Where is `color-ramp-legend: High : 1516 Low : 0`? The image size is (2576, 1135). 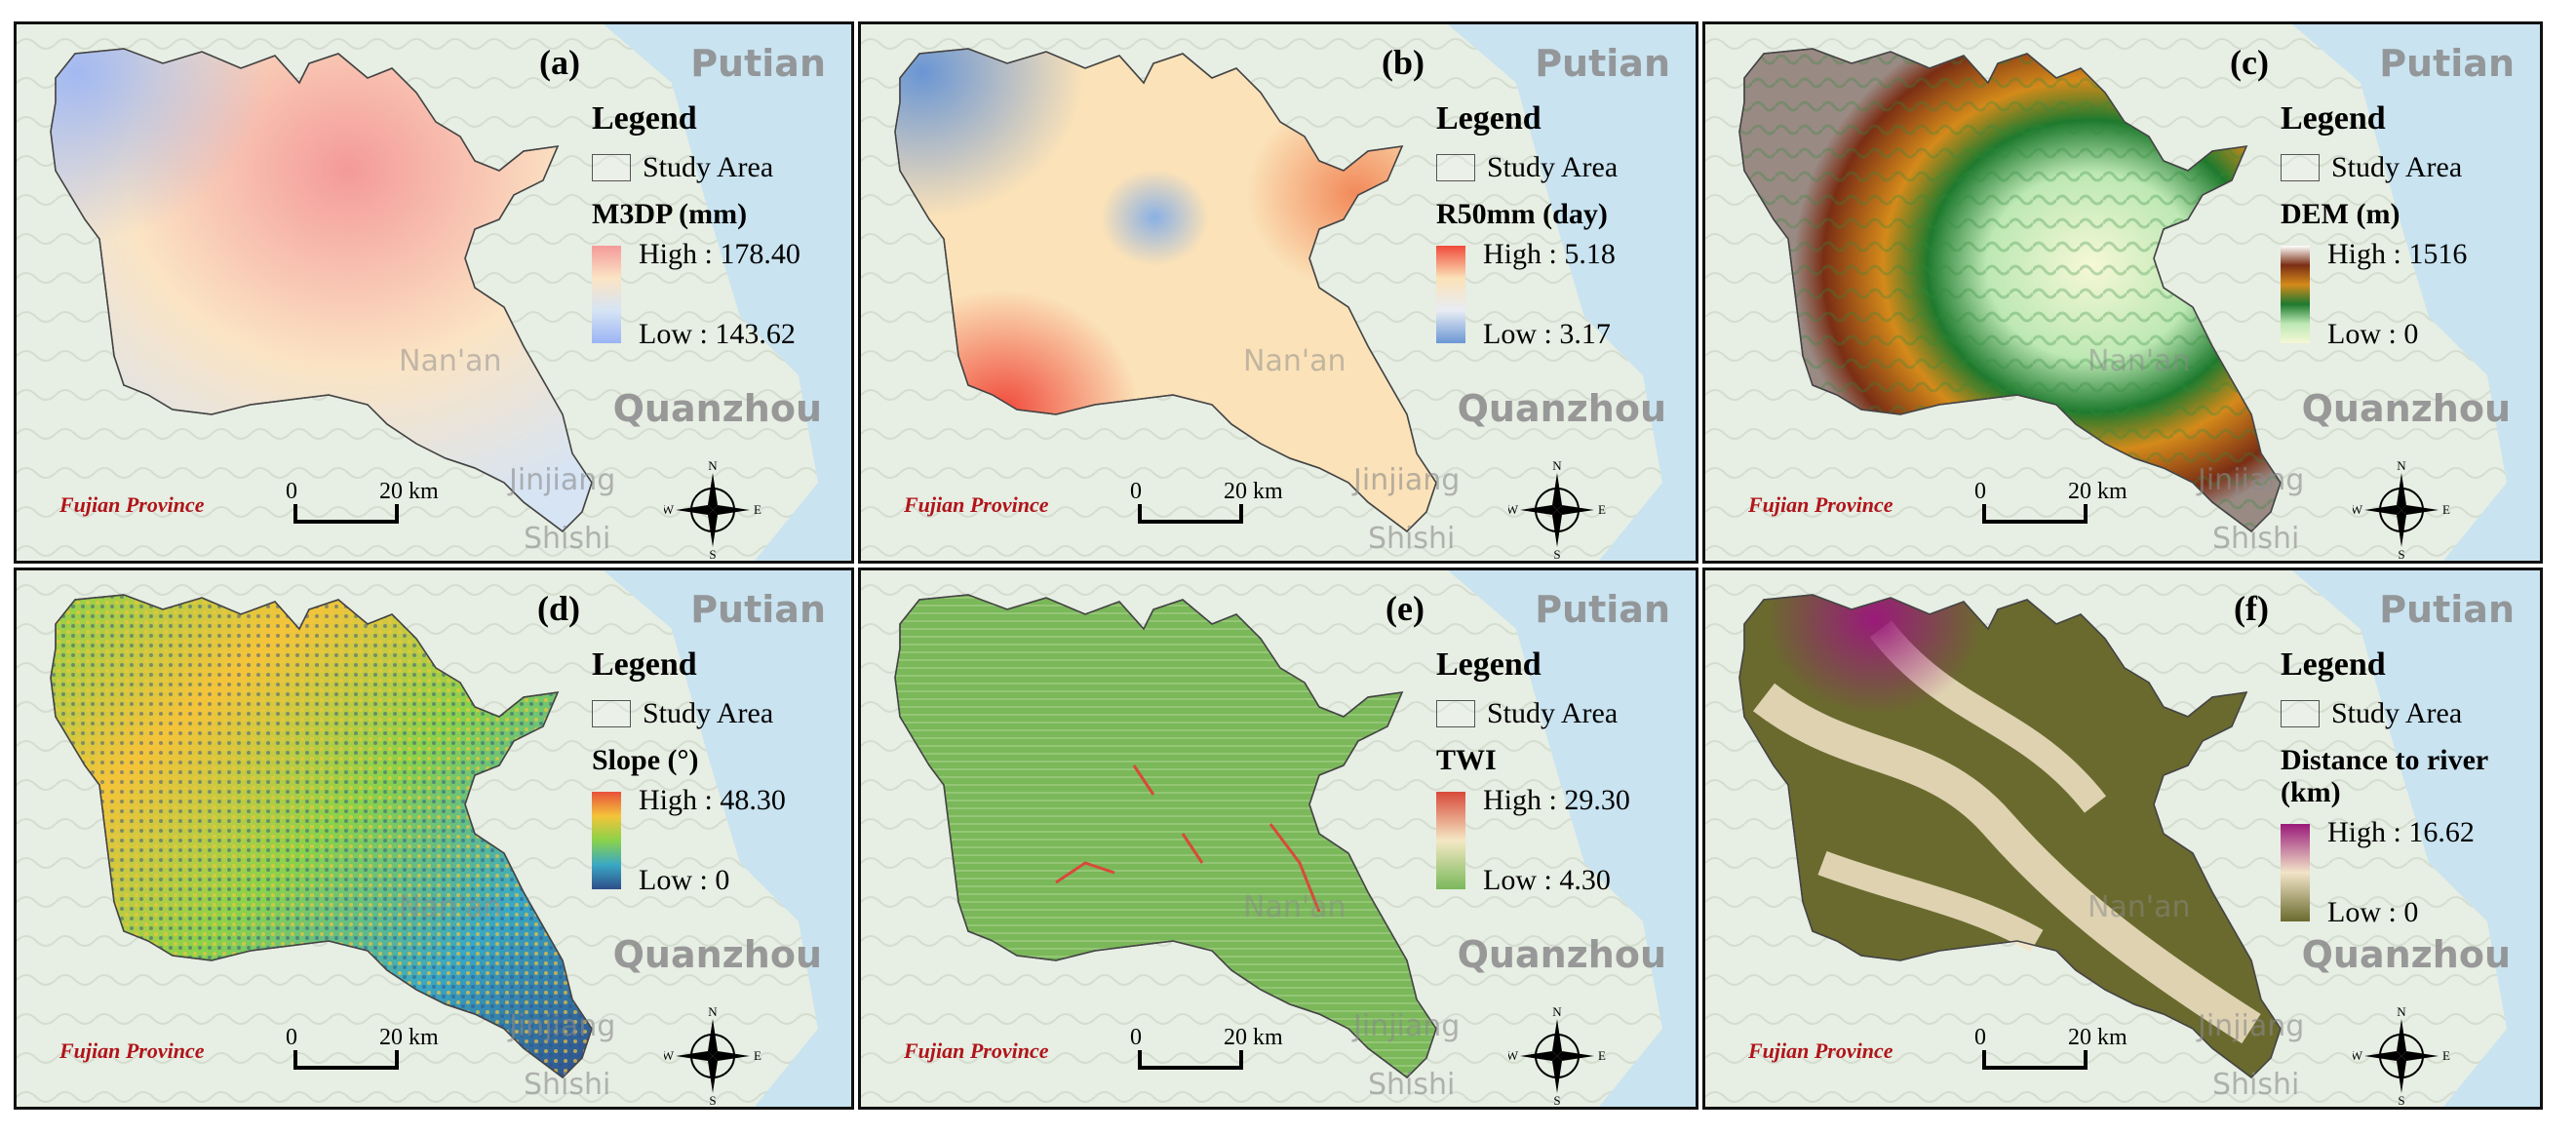 color-ramp-legend: High : 1516 Low : 0 is located at coordinates (2407, 297).